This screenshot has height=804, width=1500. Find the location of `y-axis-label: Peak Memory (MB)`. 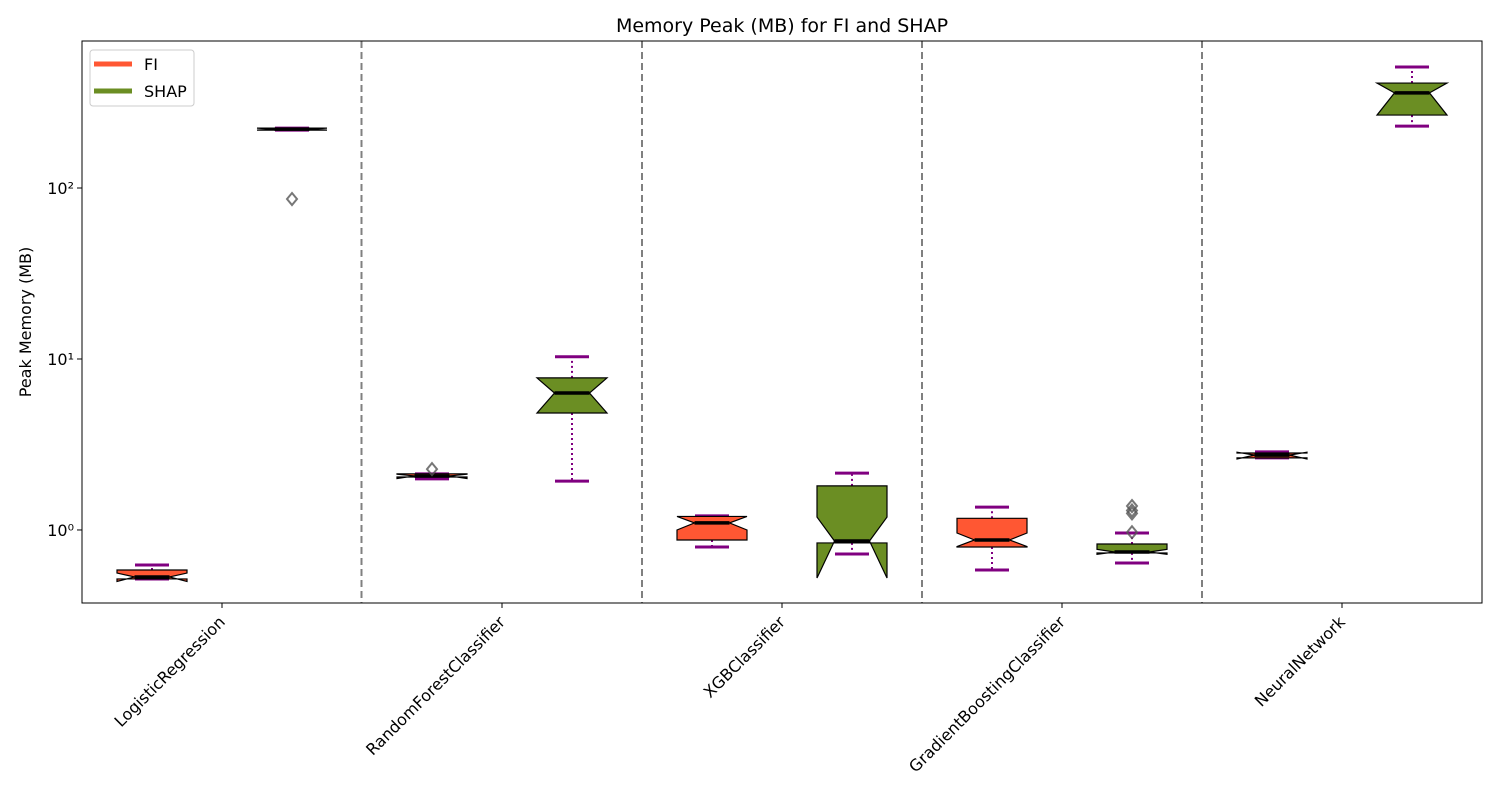

y-axis-label: Peak Memory (MB) is located at coordinates (25, 322).